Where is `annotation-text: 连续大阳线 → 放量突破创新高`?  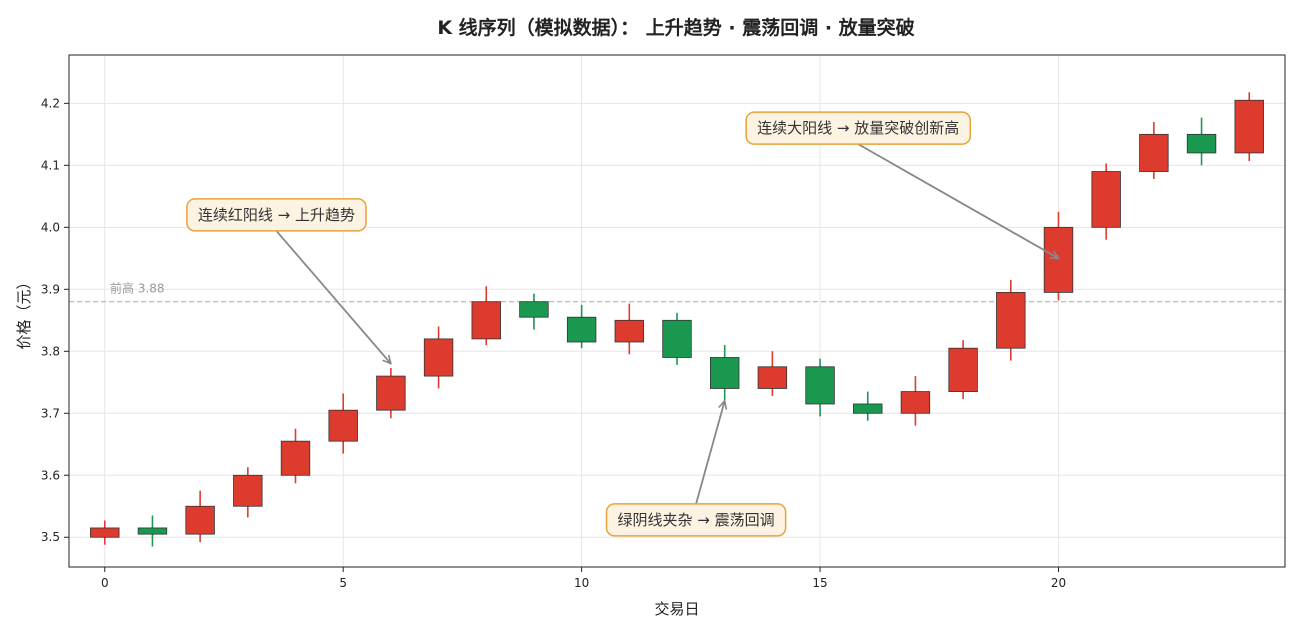 annotation-text: 连续大阳线 → 放量突破创新高 is located at coordinates (858, 128).